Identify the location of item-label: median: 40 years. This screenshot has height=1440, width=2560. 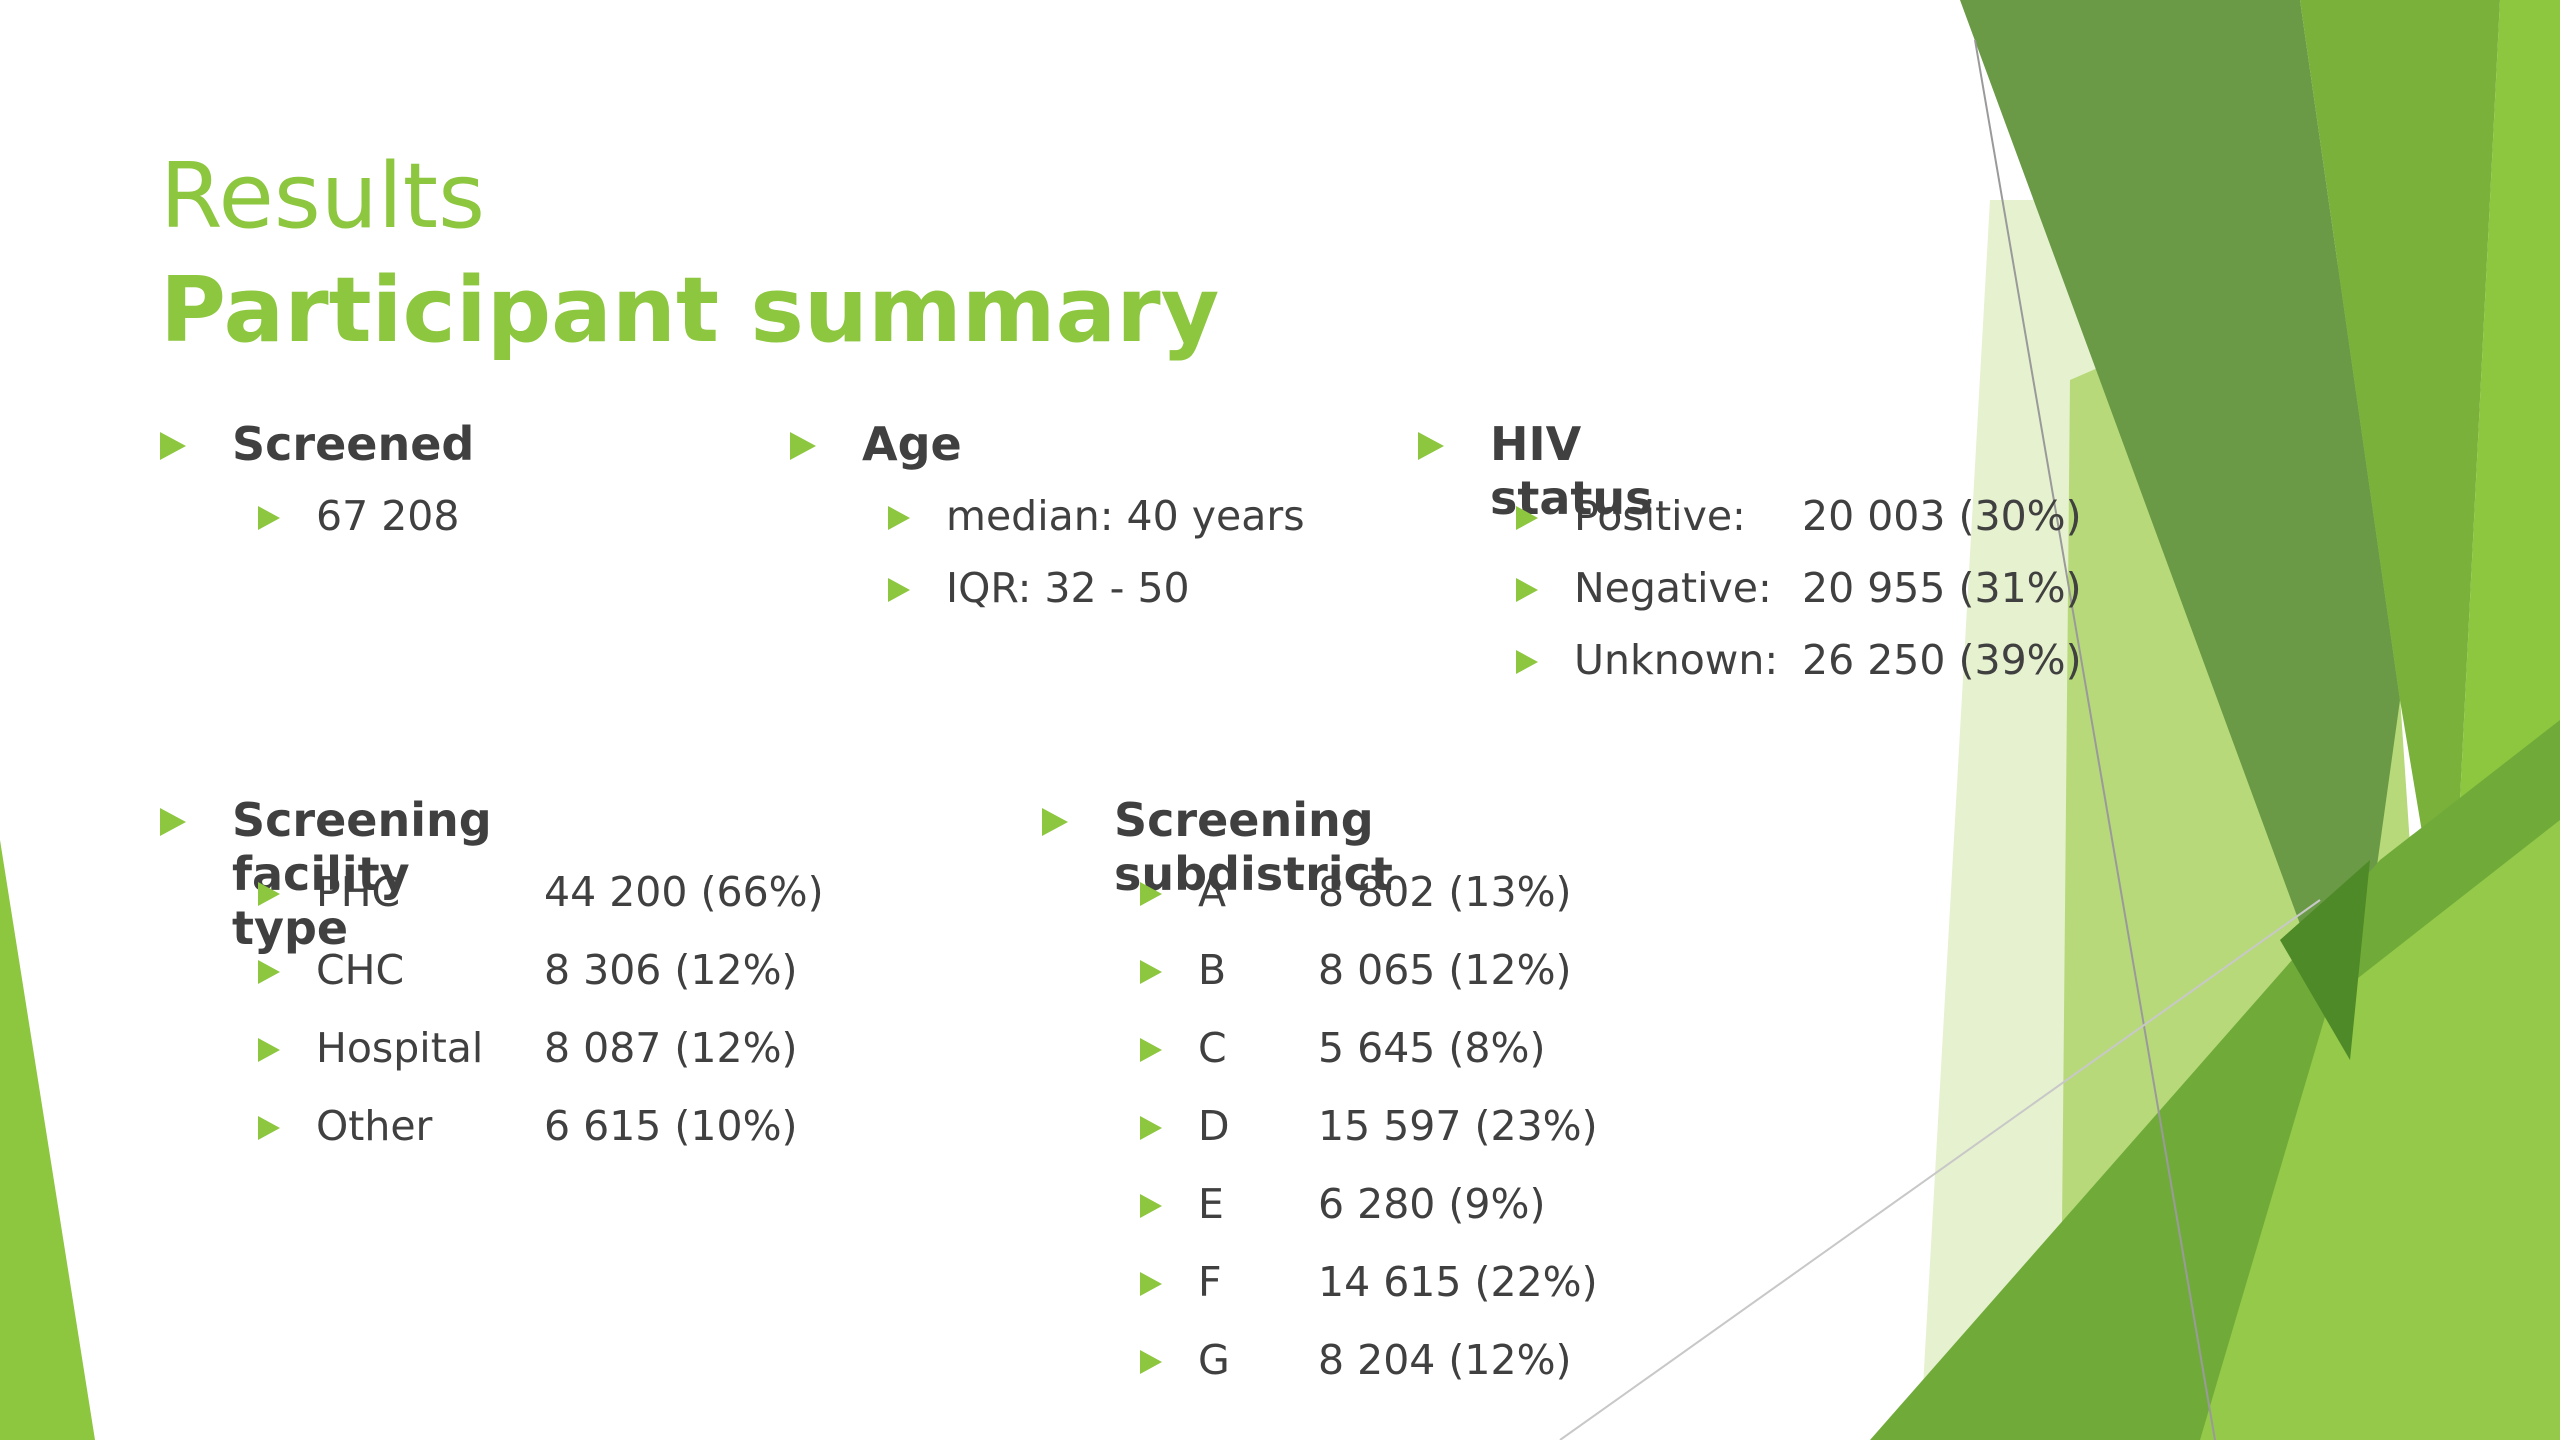
(1125, 516).